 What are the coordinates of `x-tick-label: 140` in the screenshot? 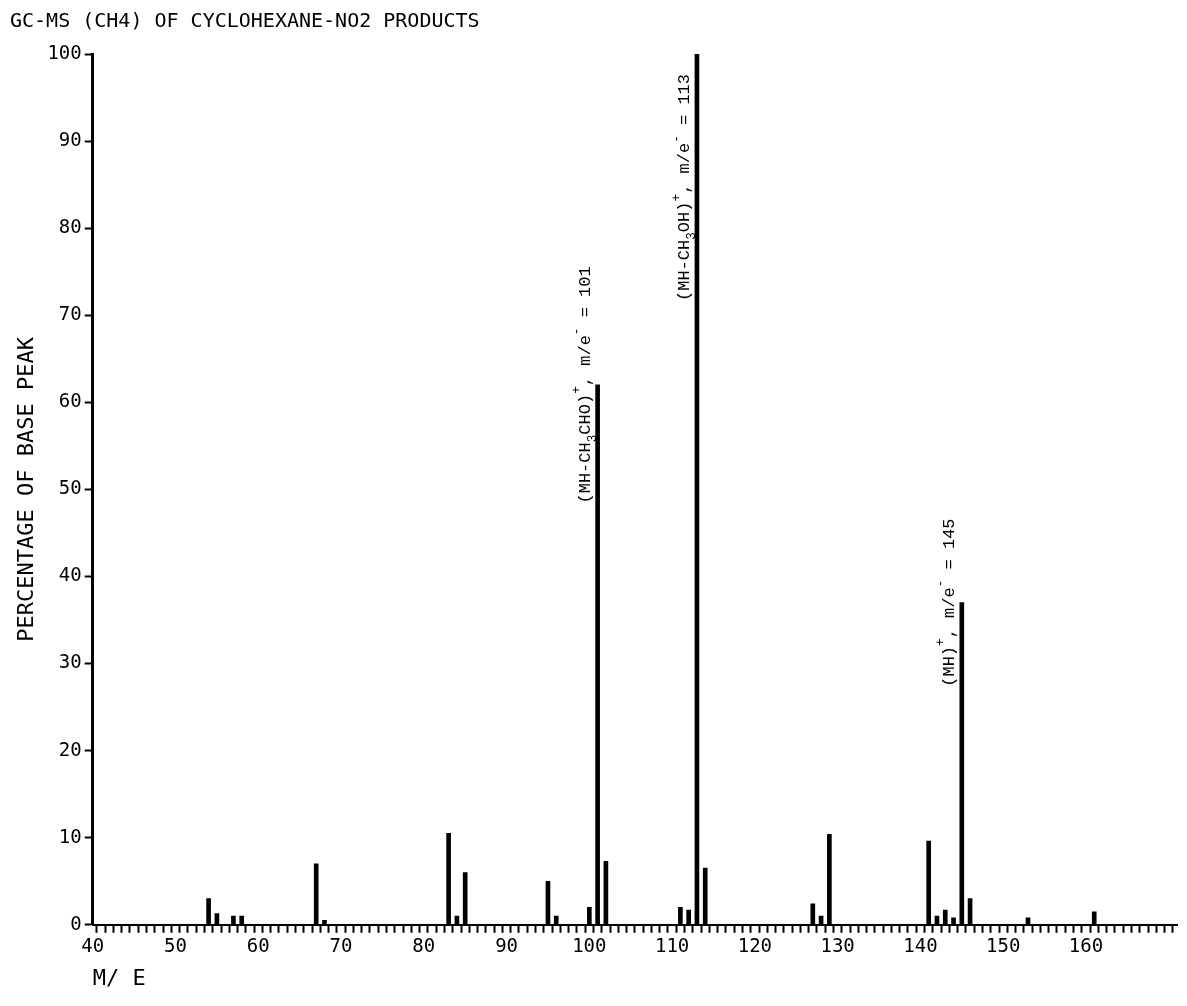 It's located at (920, 945).